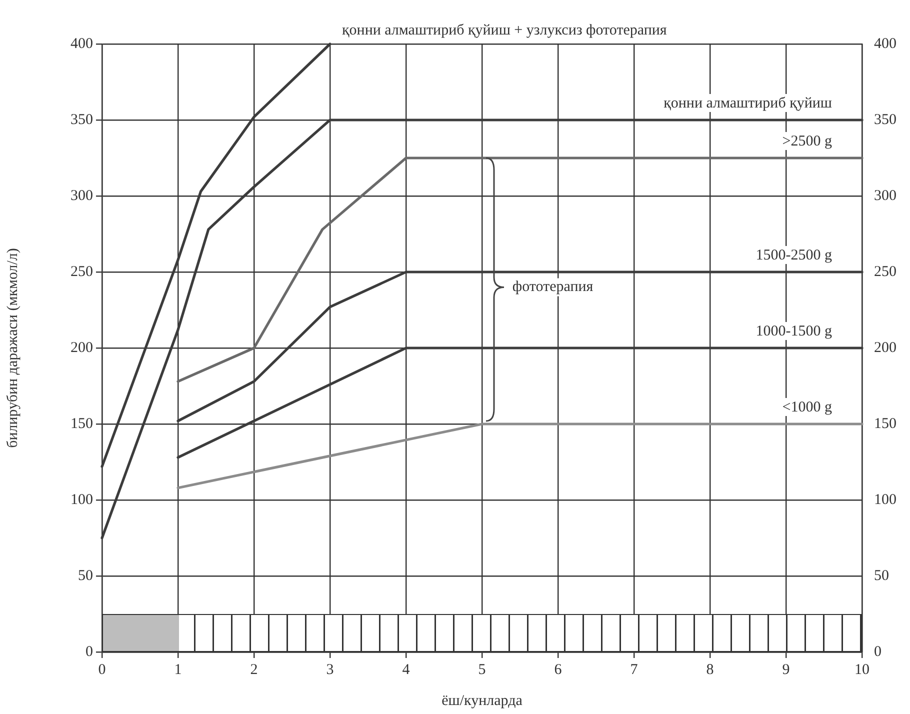  What do you see at coordinates (885, 500) in the screenshot?
I see `y2-tick-label: 100` at bounding box center [885, 500].